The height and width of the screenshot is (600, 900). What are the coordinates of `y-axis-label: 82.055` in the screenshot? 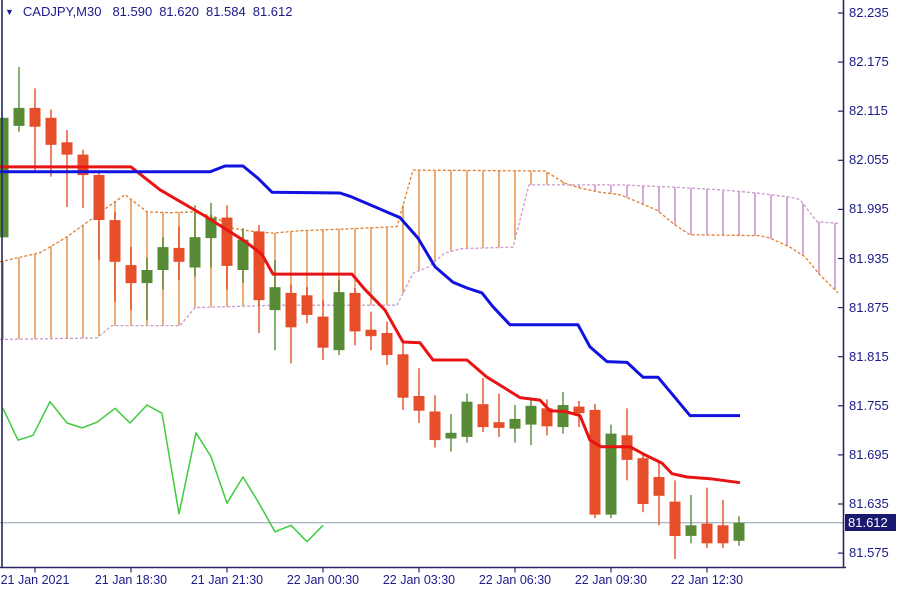 It's located at (869, 159).